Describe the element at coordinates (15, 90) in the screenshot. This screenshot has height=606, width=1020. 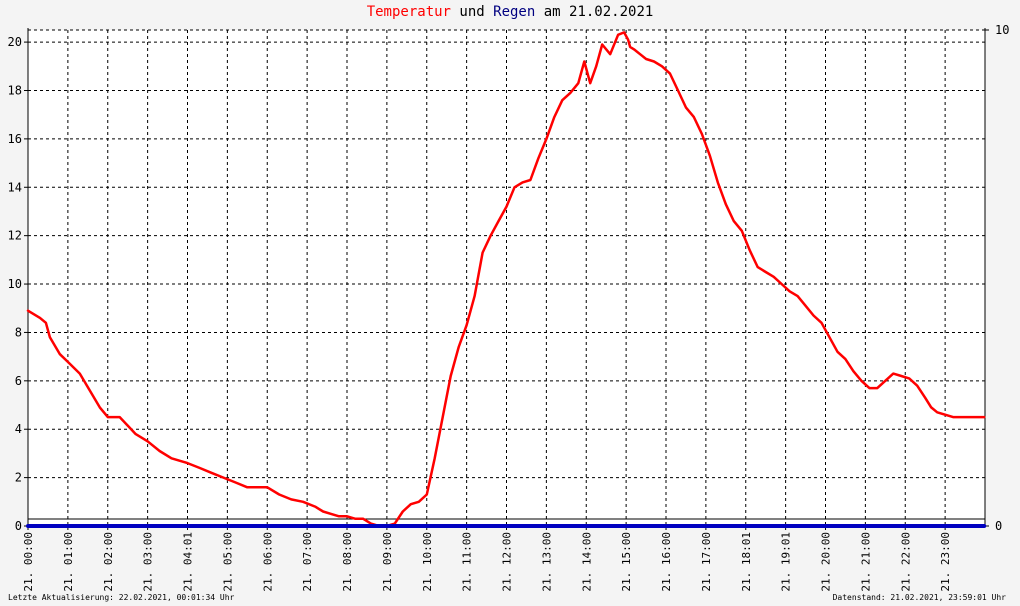
I see `y-left-tick-label: 18` at that location.